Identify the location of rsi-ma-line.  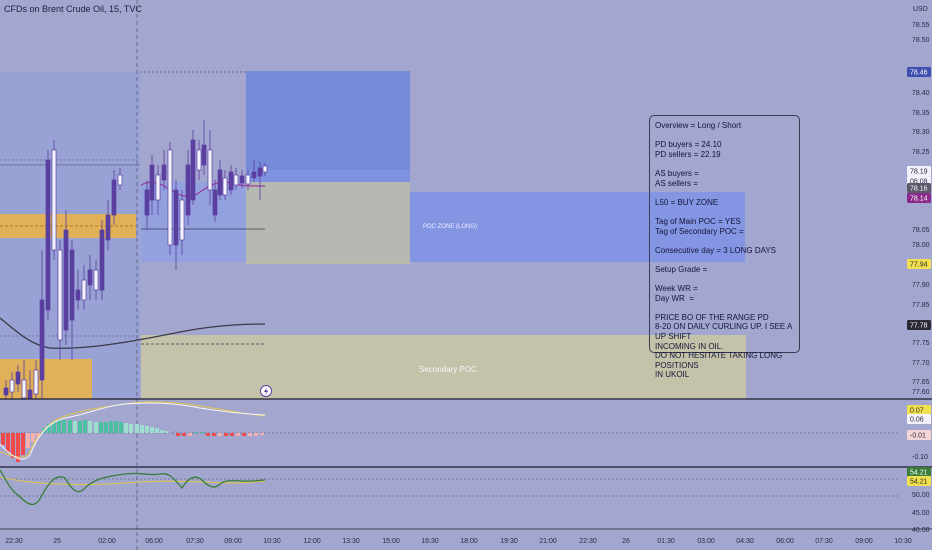
(133, 481).